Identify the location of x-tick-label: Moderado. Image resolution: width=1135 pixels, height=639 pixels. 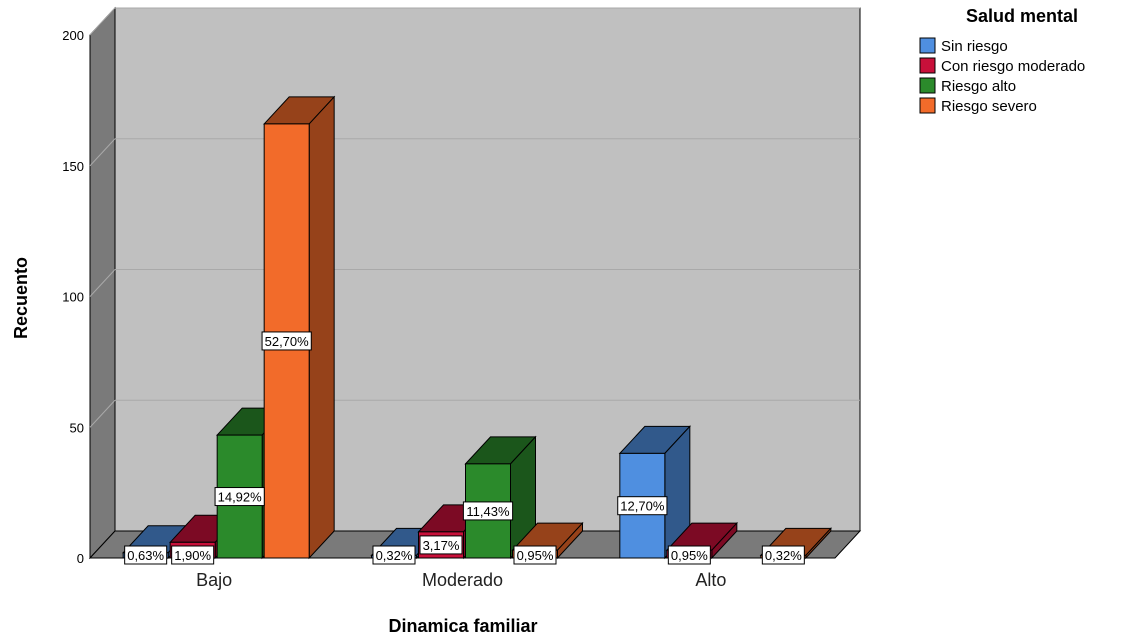
(462, 580).